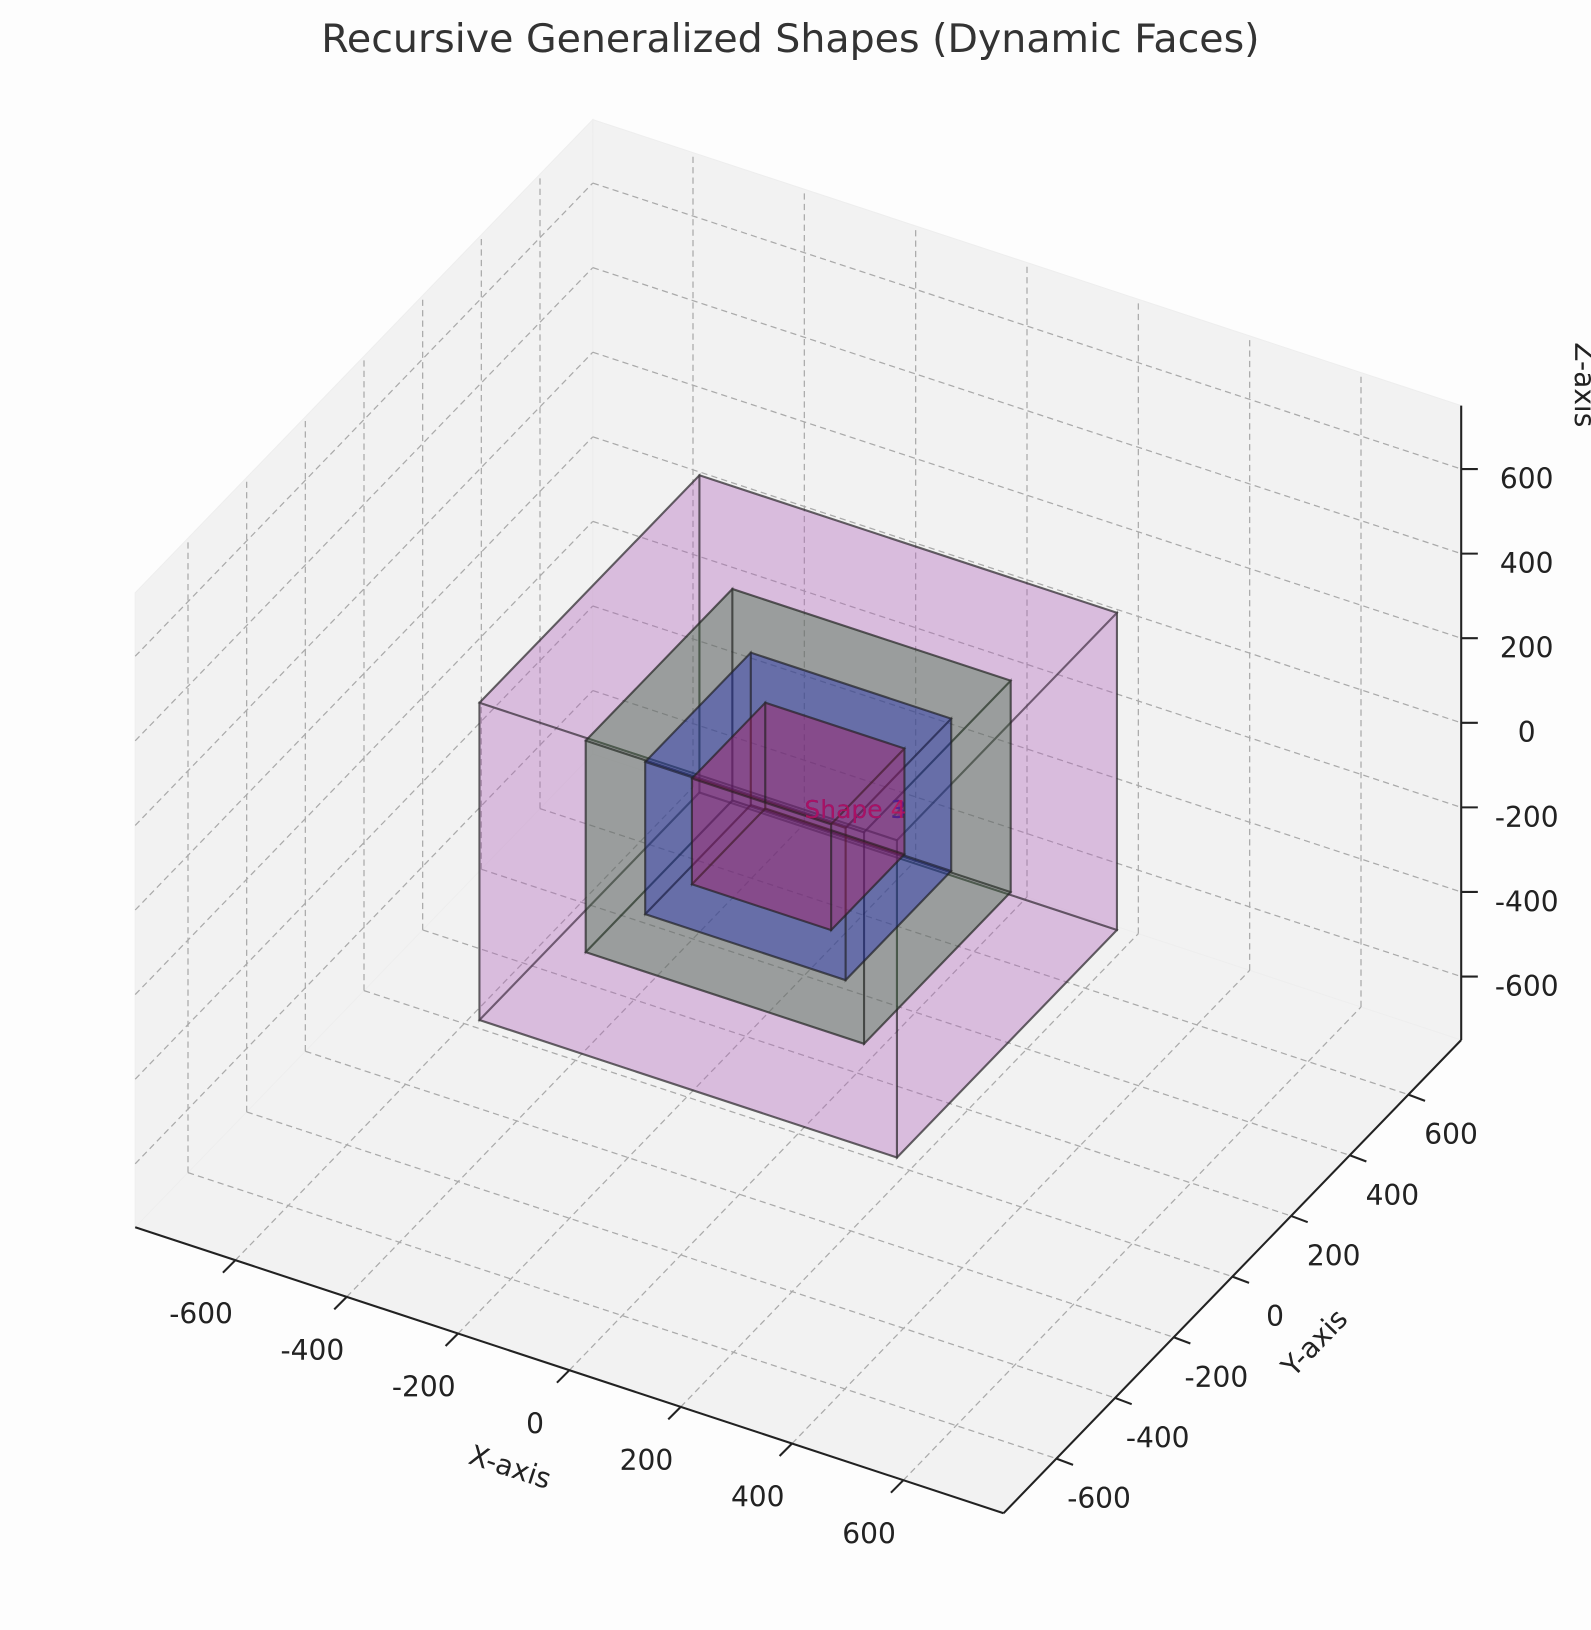 The width and height of the screenshot is (1591, 1630). I want to click on y-tick-label: -200, so click(1217, 1377).